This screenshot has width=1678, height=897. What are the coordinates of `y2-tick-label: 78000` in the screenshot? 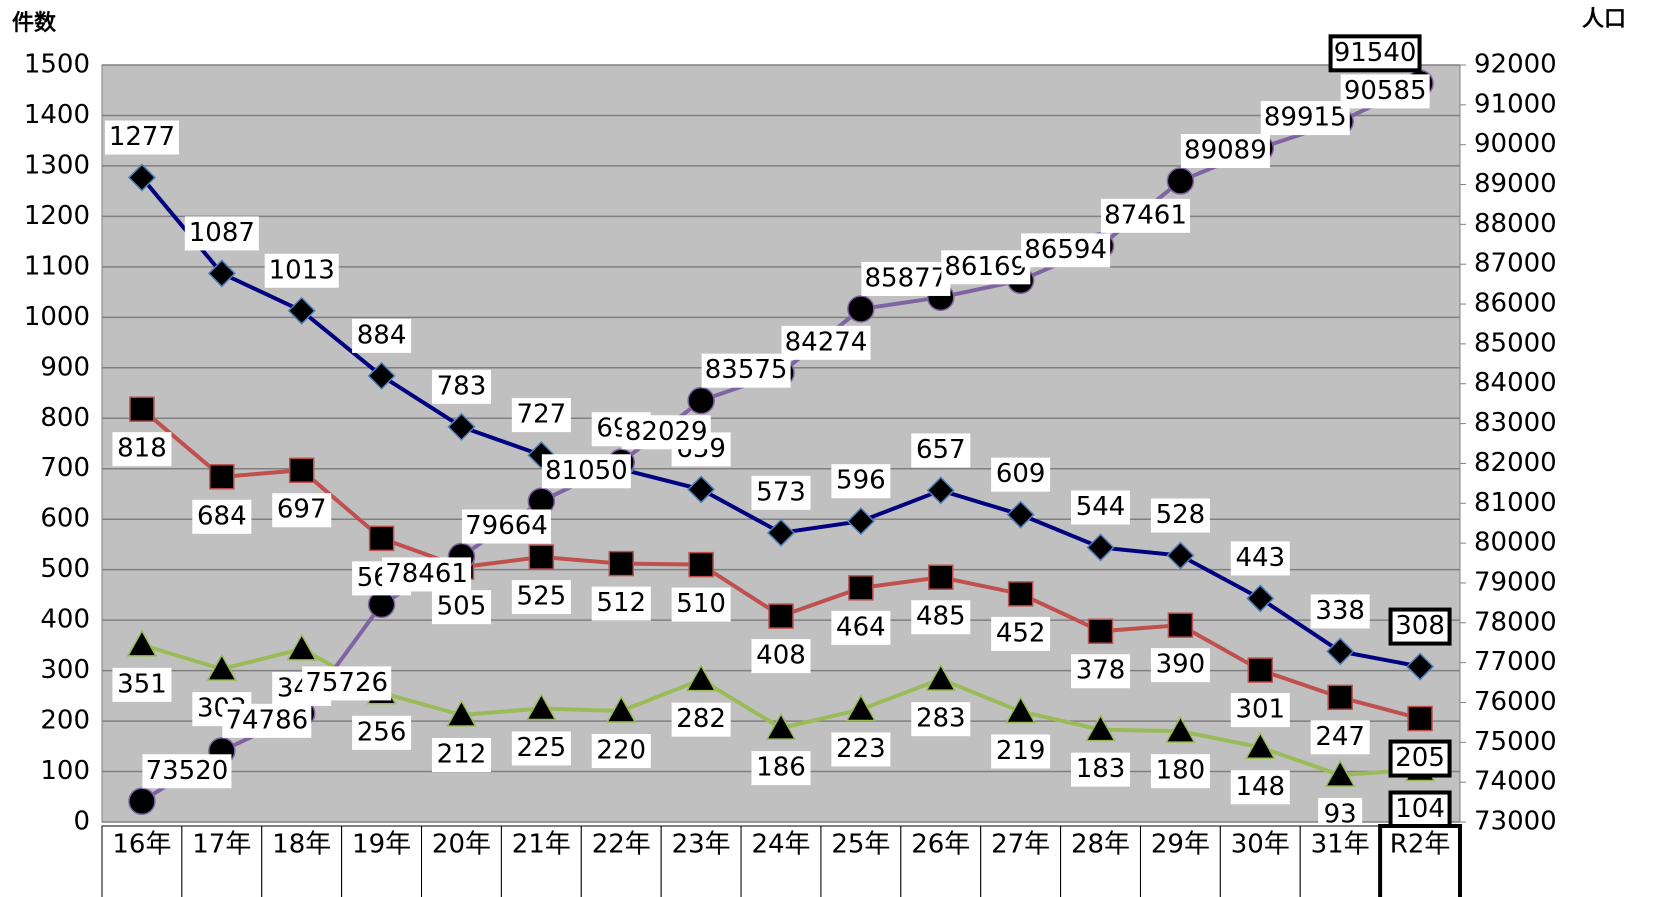 It's located at (1515, 622).